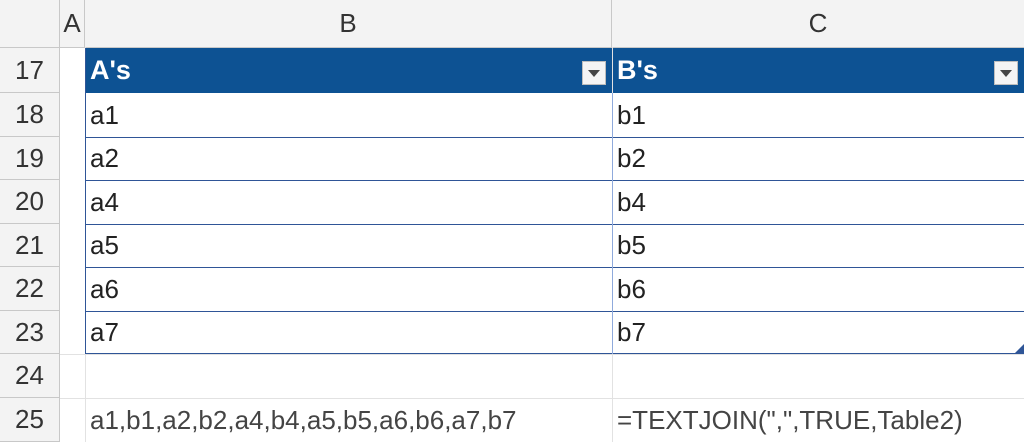 The height and width of the screenshot is (442, 1024). Describe the element at coordinates (349, 70) in the screenshot. I see `table-header-a: A's` at that location.